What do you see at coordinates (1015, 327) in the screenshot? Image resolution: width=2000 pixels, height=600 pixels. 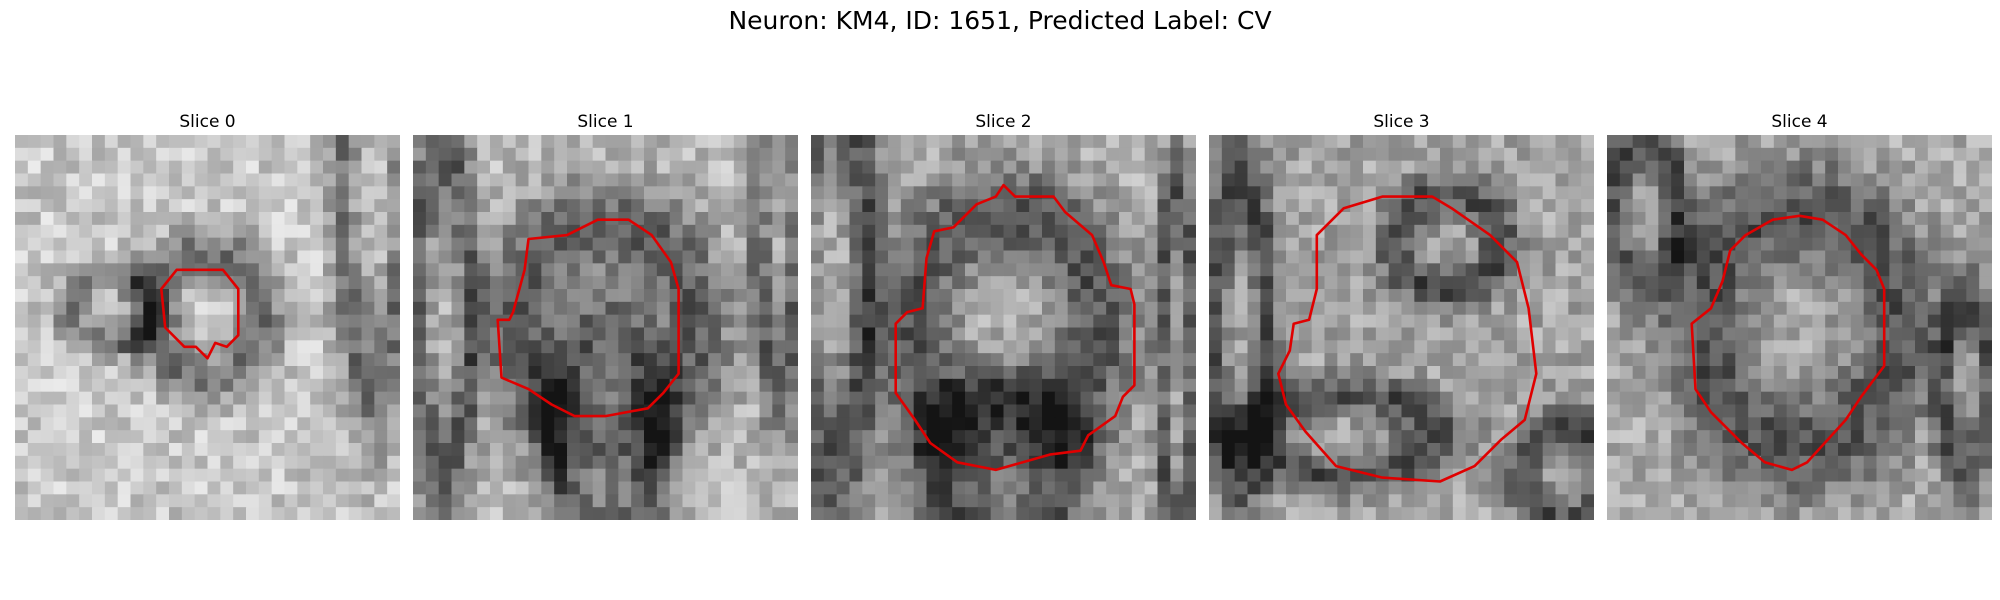 I see `neuron-outline` at bounding box center [1015, 327].